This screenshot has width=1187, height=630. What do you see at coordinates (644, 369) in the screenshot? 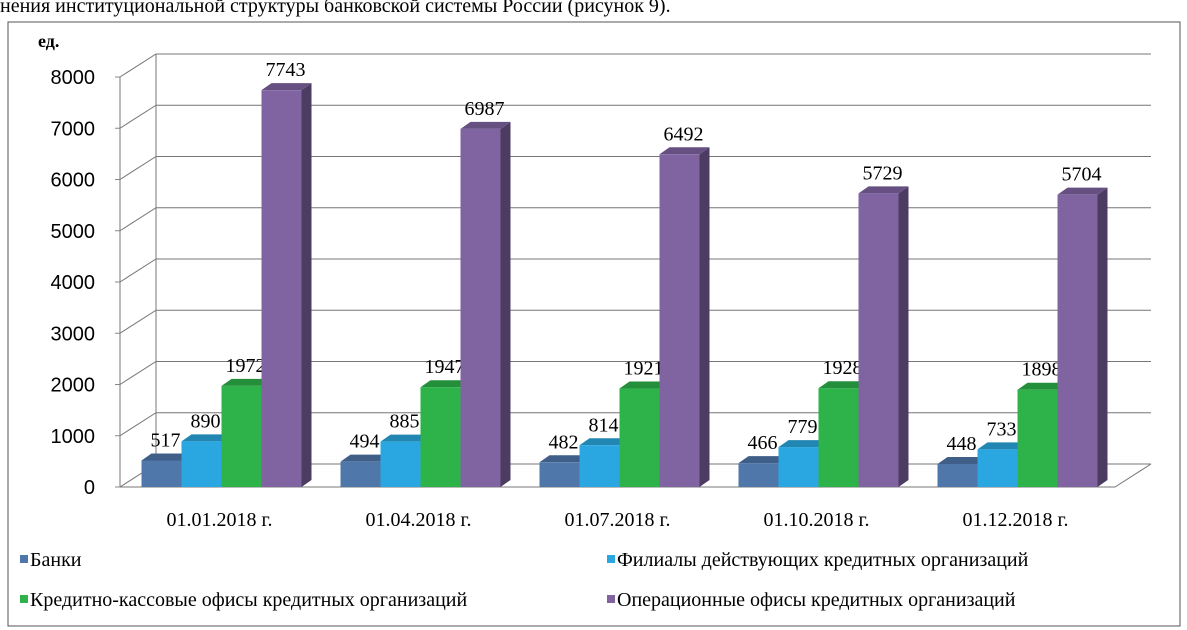
I see `value-label: 1921` at bounding box center [644, 369].